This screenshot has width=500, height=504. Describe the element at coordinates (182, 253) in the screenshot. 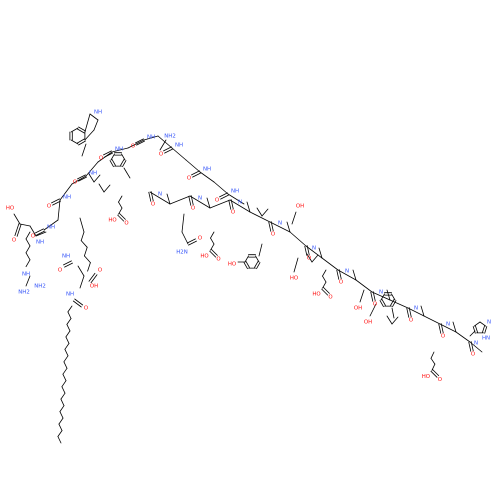

I see `glutamine-nh2: H2N` at that location.